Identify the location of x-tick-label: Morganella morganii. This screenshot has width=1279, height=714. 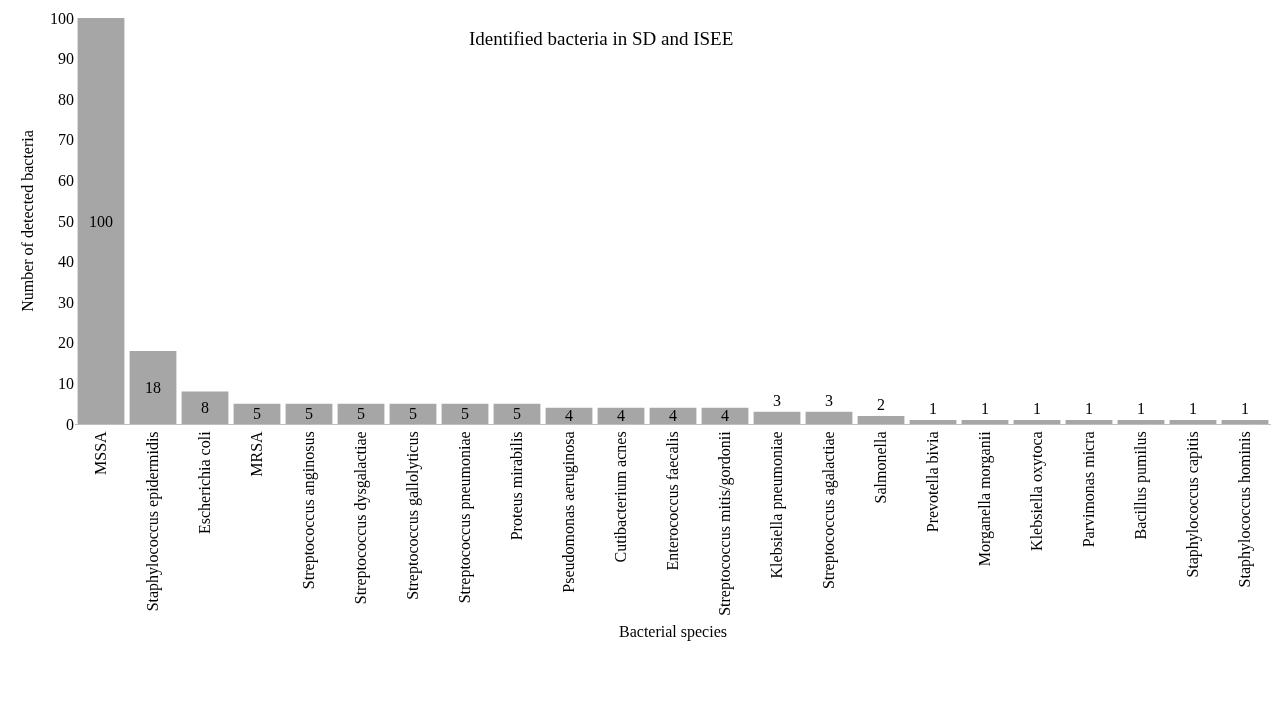
(985, 498).